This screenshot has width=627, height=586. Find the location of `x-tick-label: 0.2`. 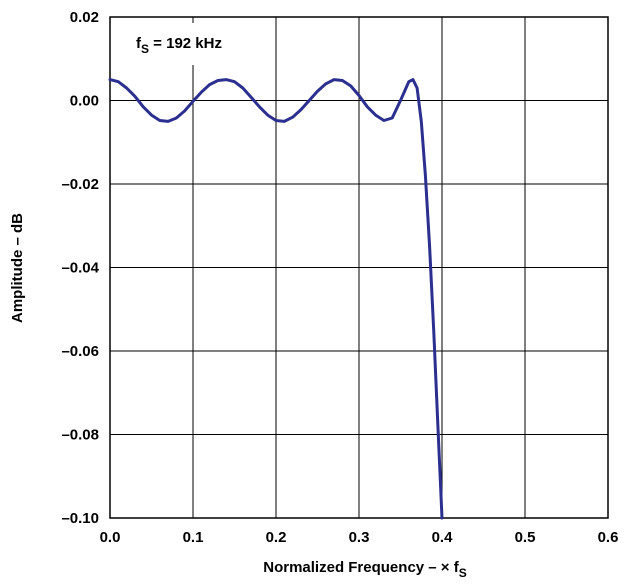

x-tick-label: 0.2 is located at coordinates (276, 537).